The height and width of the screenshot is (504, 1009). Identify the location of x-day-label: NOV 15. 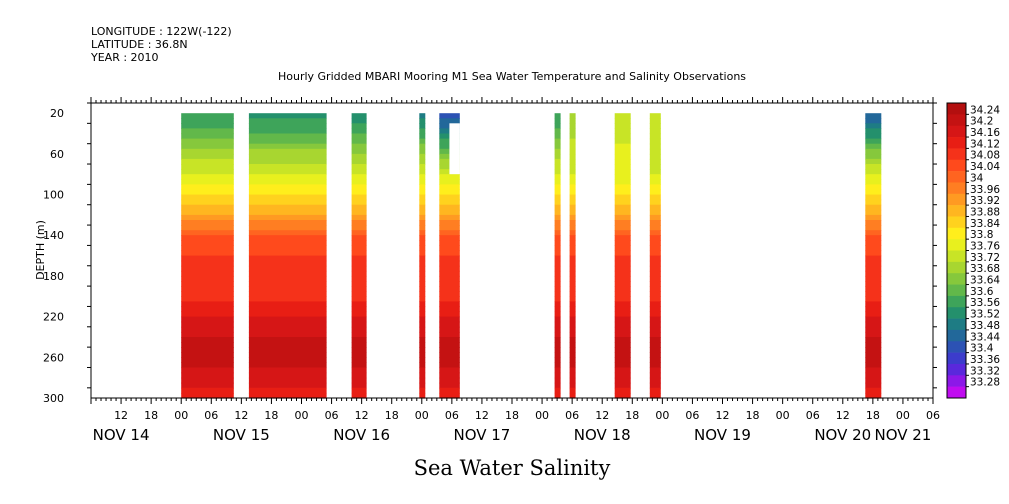
(241, 435).